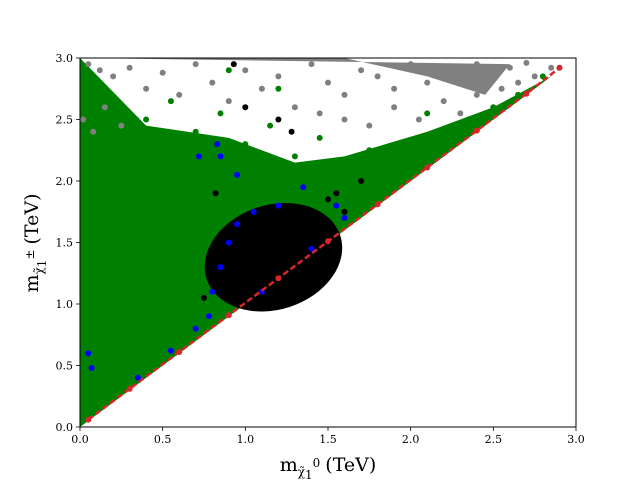 This screenshot has width=640, height=480. Describe the element at coordinates (42, 264) in the screenshot. I see `y-label-sub2: 1` at that location.